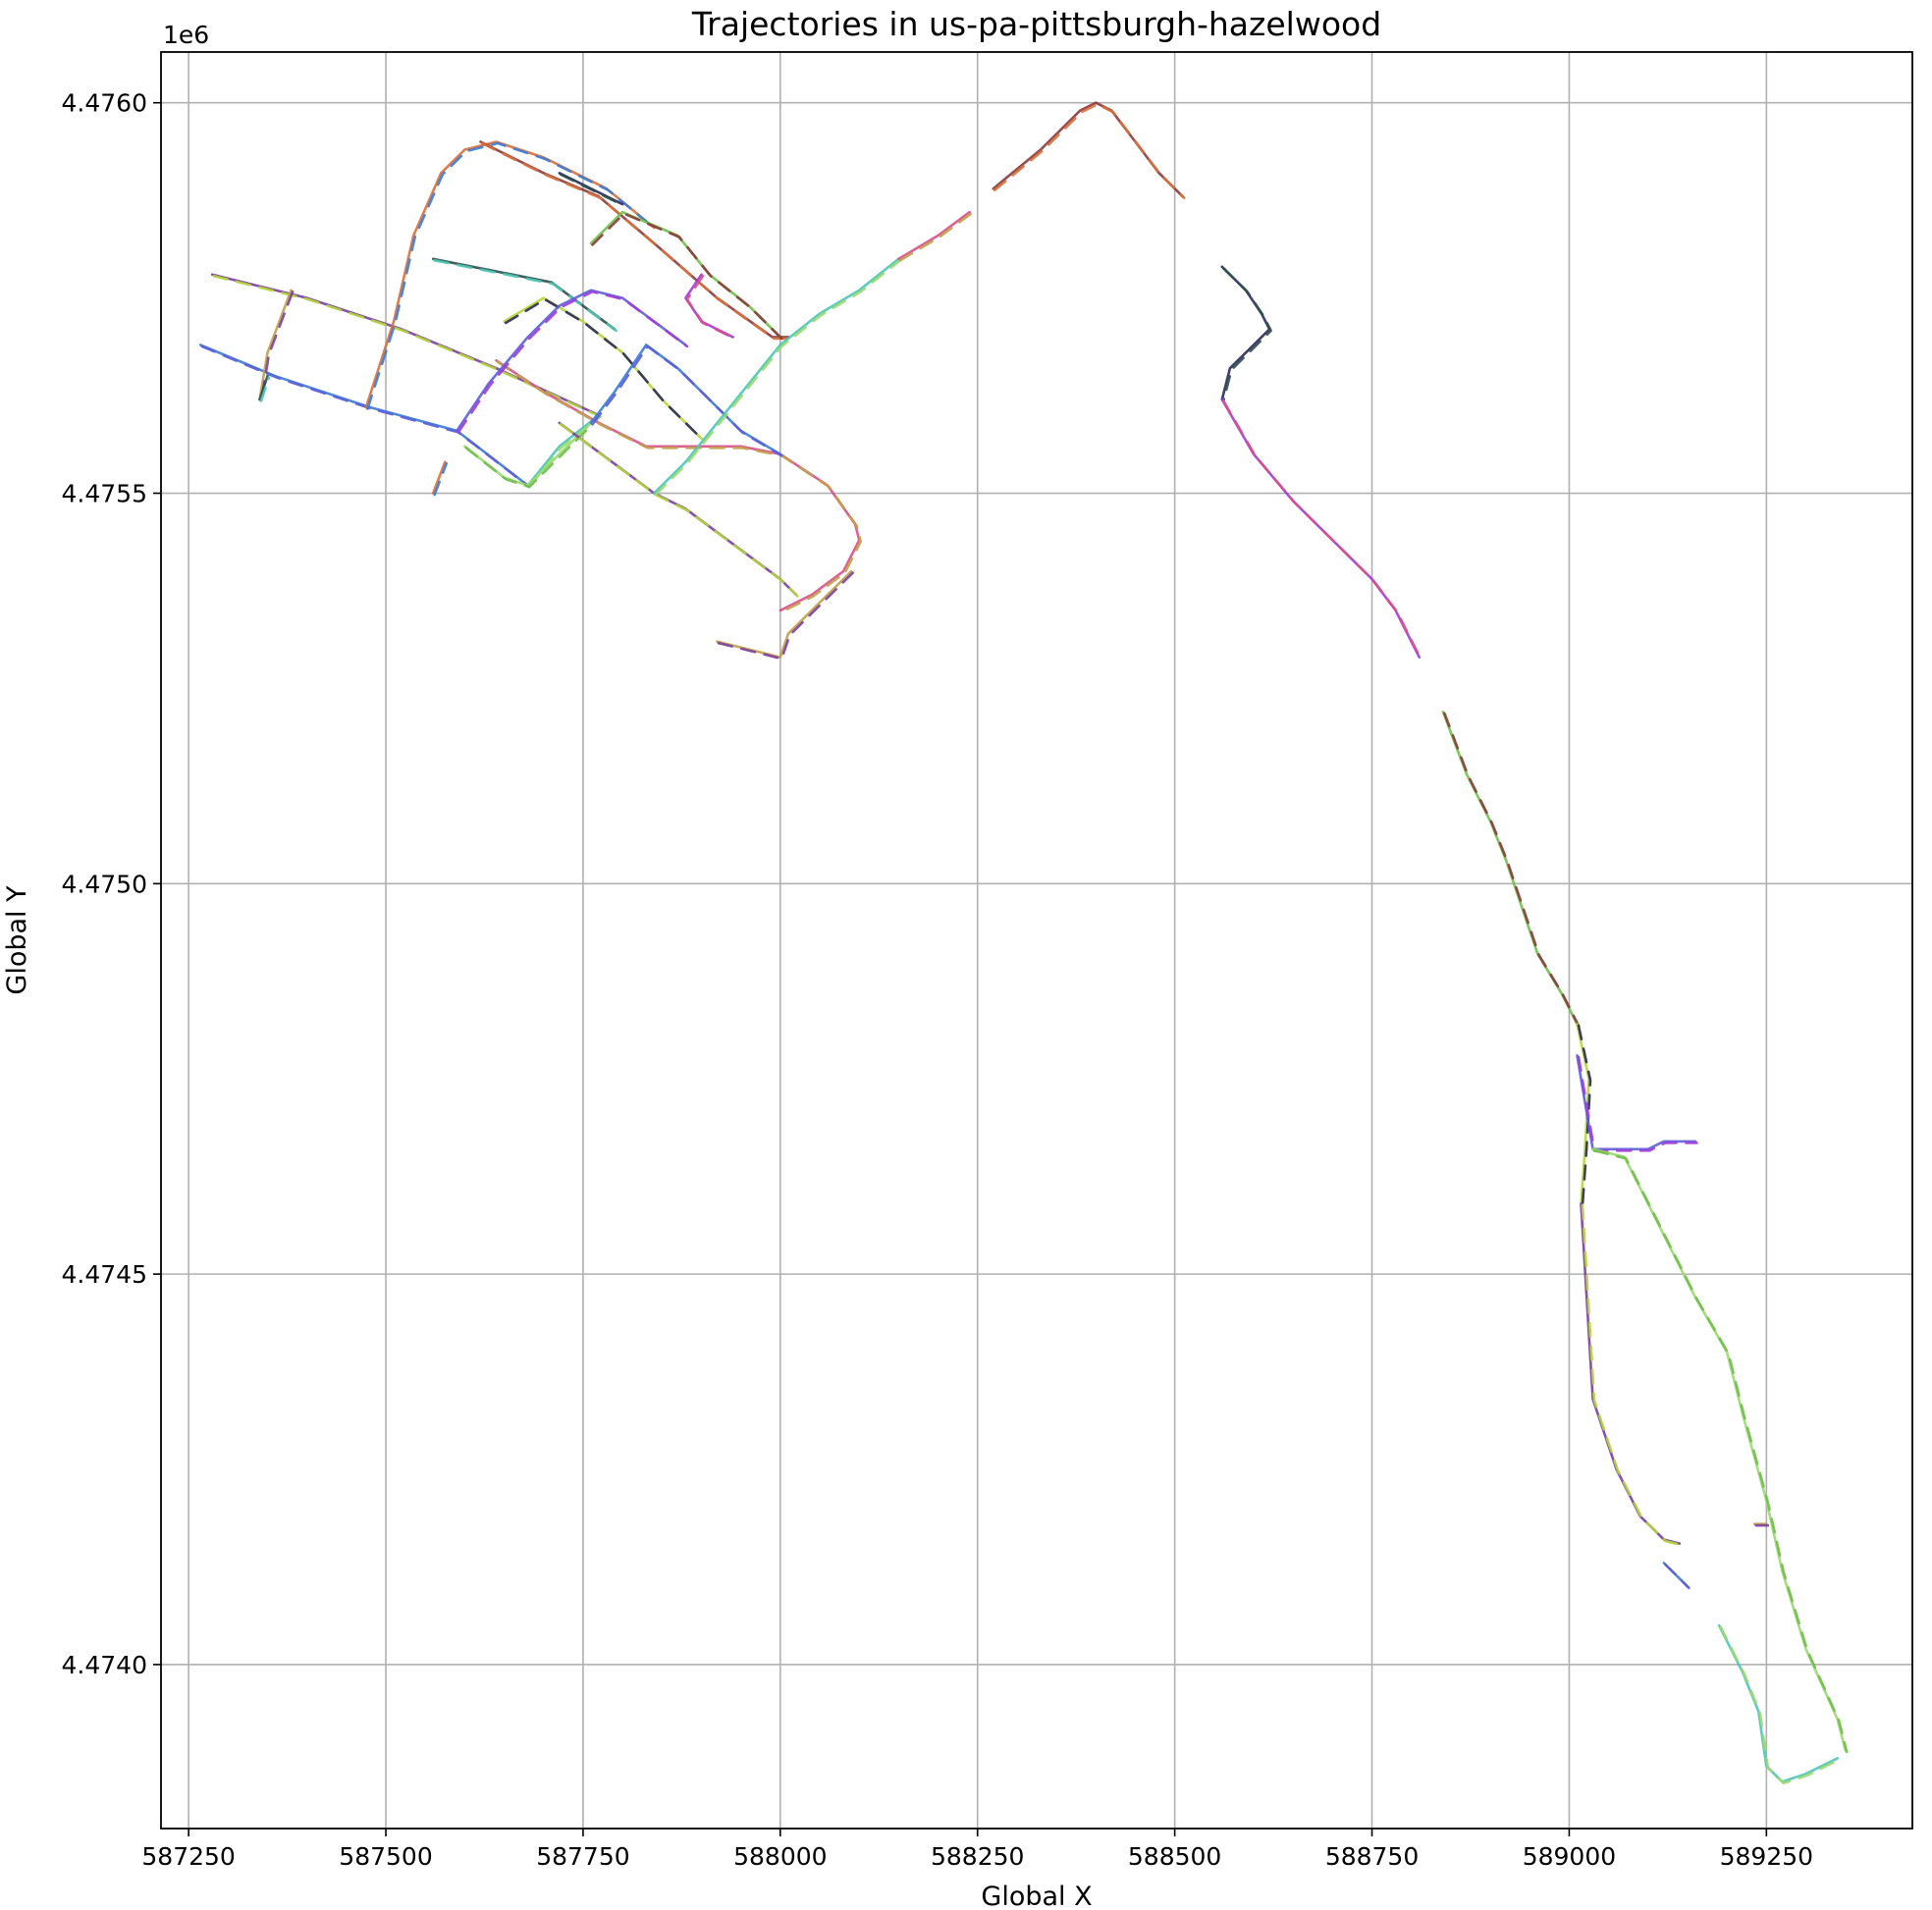 The width and height of the screenshot is (1932, 1910). Describe the element at coordinates (104, 1665) in the screenshot. I see `y-tick-label: 4.4740` at that location.